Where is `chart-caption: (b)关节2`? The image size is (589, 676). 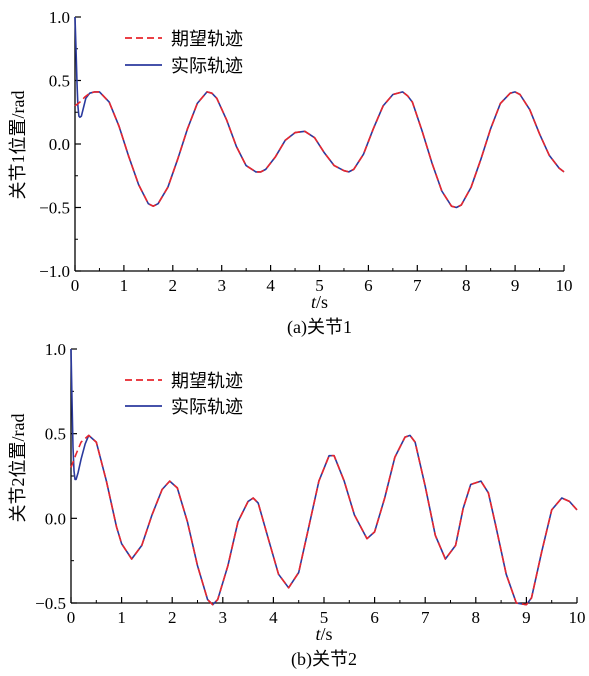 chart-caption: (b)关节2 is located at coordinates (324, 659).